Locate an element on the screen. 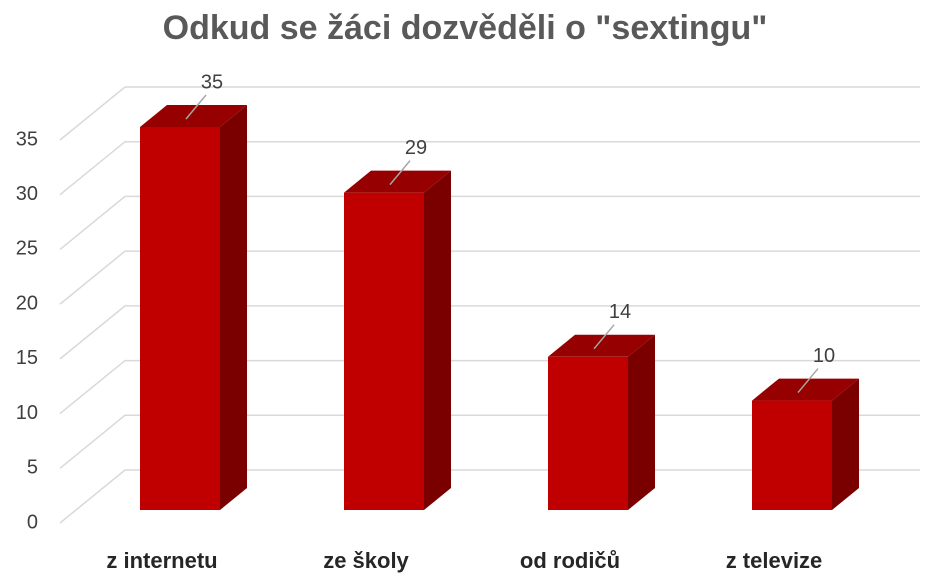  y-tick-label: 0 is located at coordinates (32, 522).